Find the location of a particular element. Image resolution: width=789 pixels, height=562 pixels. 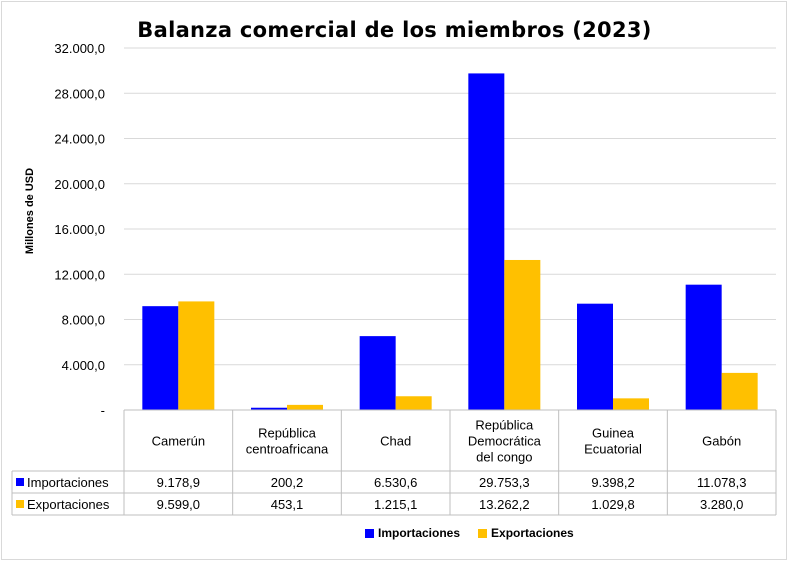

table-cell-value: 29.753,3 is located at coordinates (504, 482).